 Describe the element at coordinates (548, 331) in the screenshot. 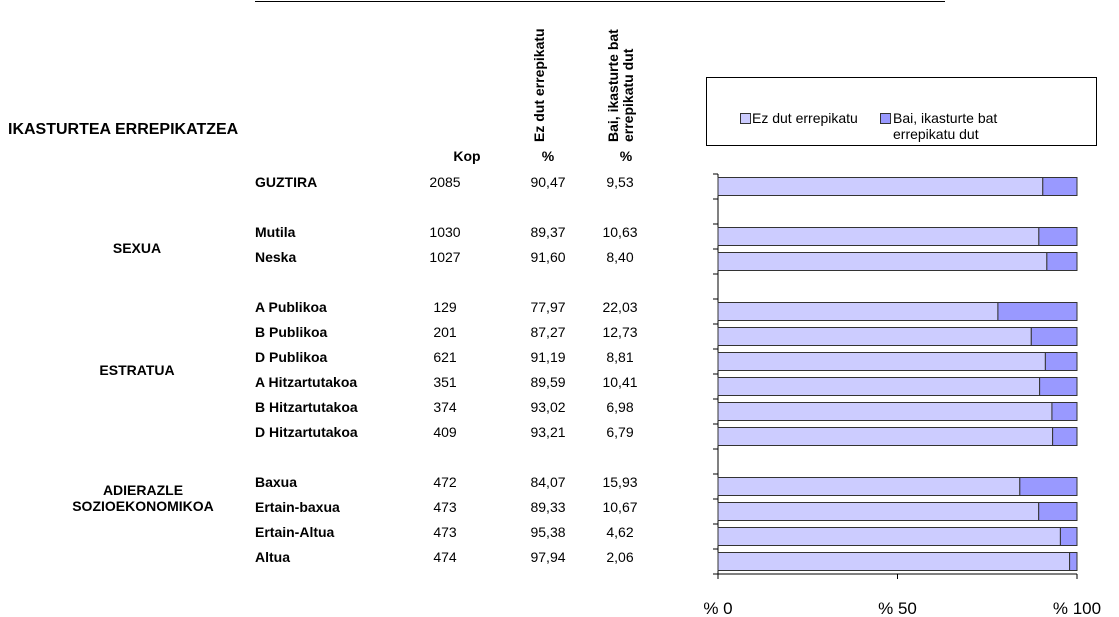

I see `percent-cell: 87,27` at that location.